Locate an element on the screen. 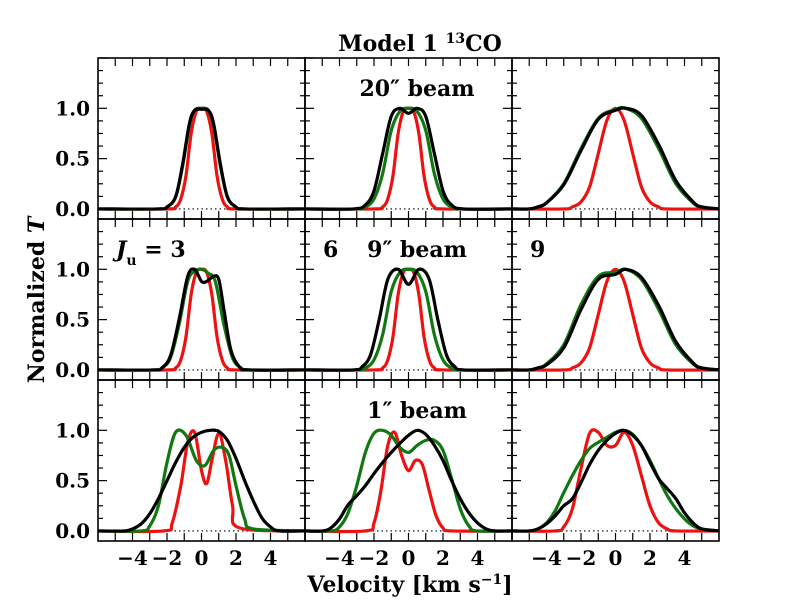 The height and width of the screenshot is (609, 800). panel-r1-c2: 9 is located at coordinates (615, 299).